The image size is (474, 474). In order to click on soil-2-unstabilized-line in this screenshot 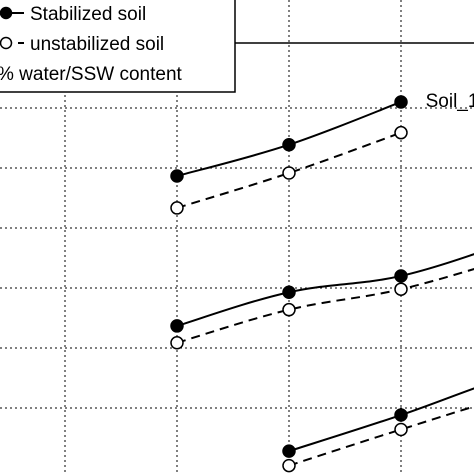, I will do `click(325, 305)`.